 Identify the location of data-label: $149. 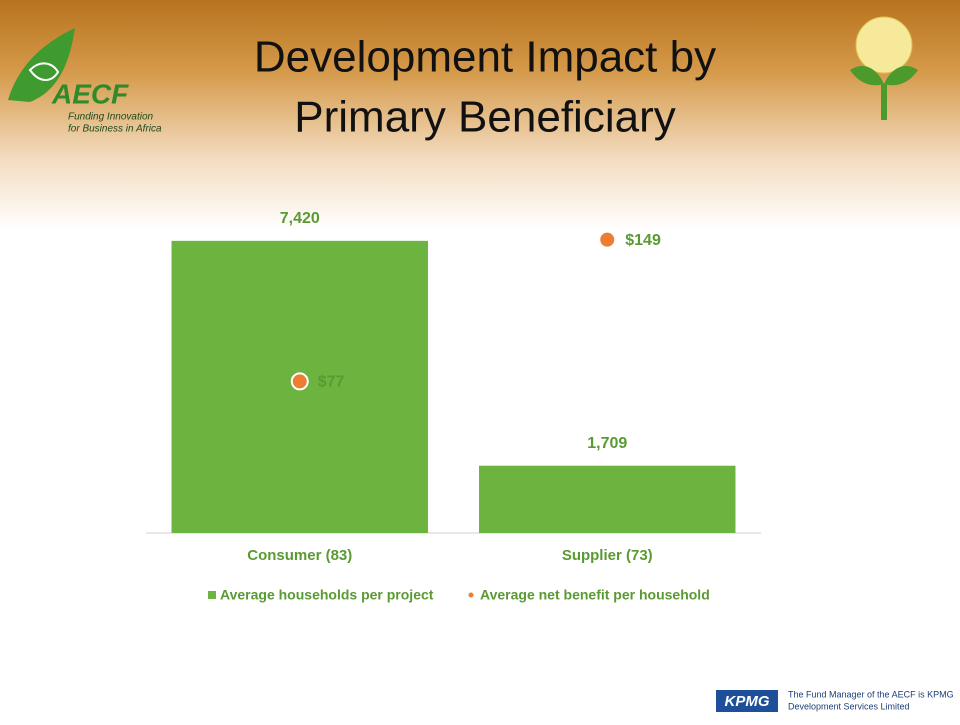
(643, 240).